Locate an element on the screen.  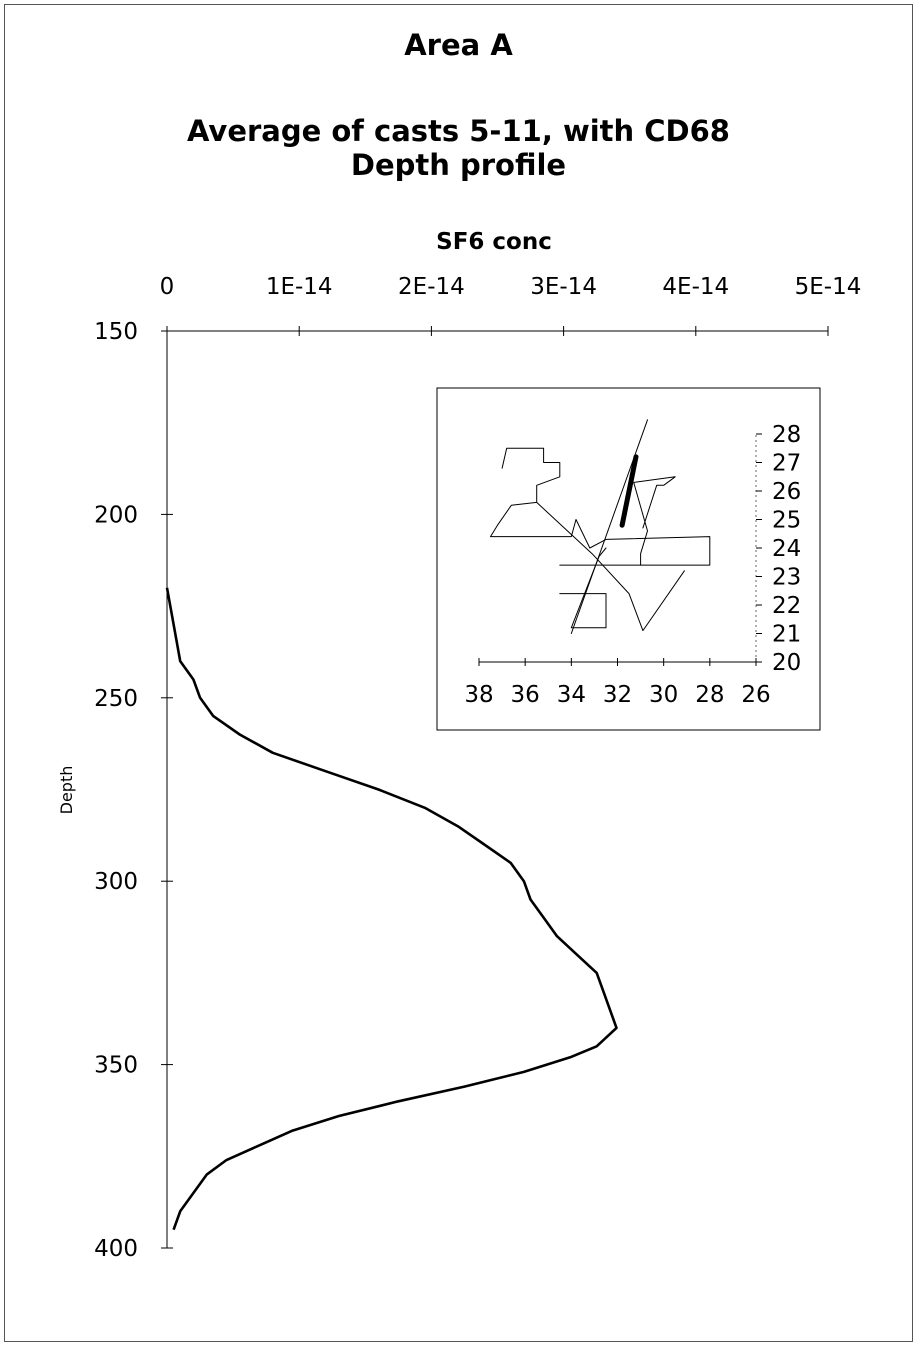
inset-y-tick-label: 25 is located at coordinates (786, 521).